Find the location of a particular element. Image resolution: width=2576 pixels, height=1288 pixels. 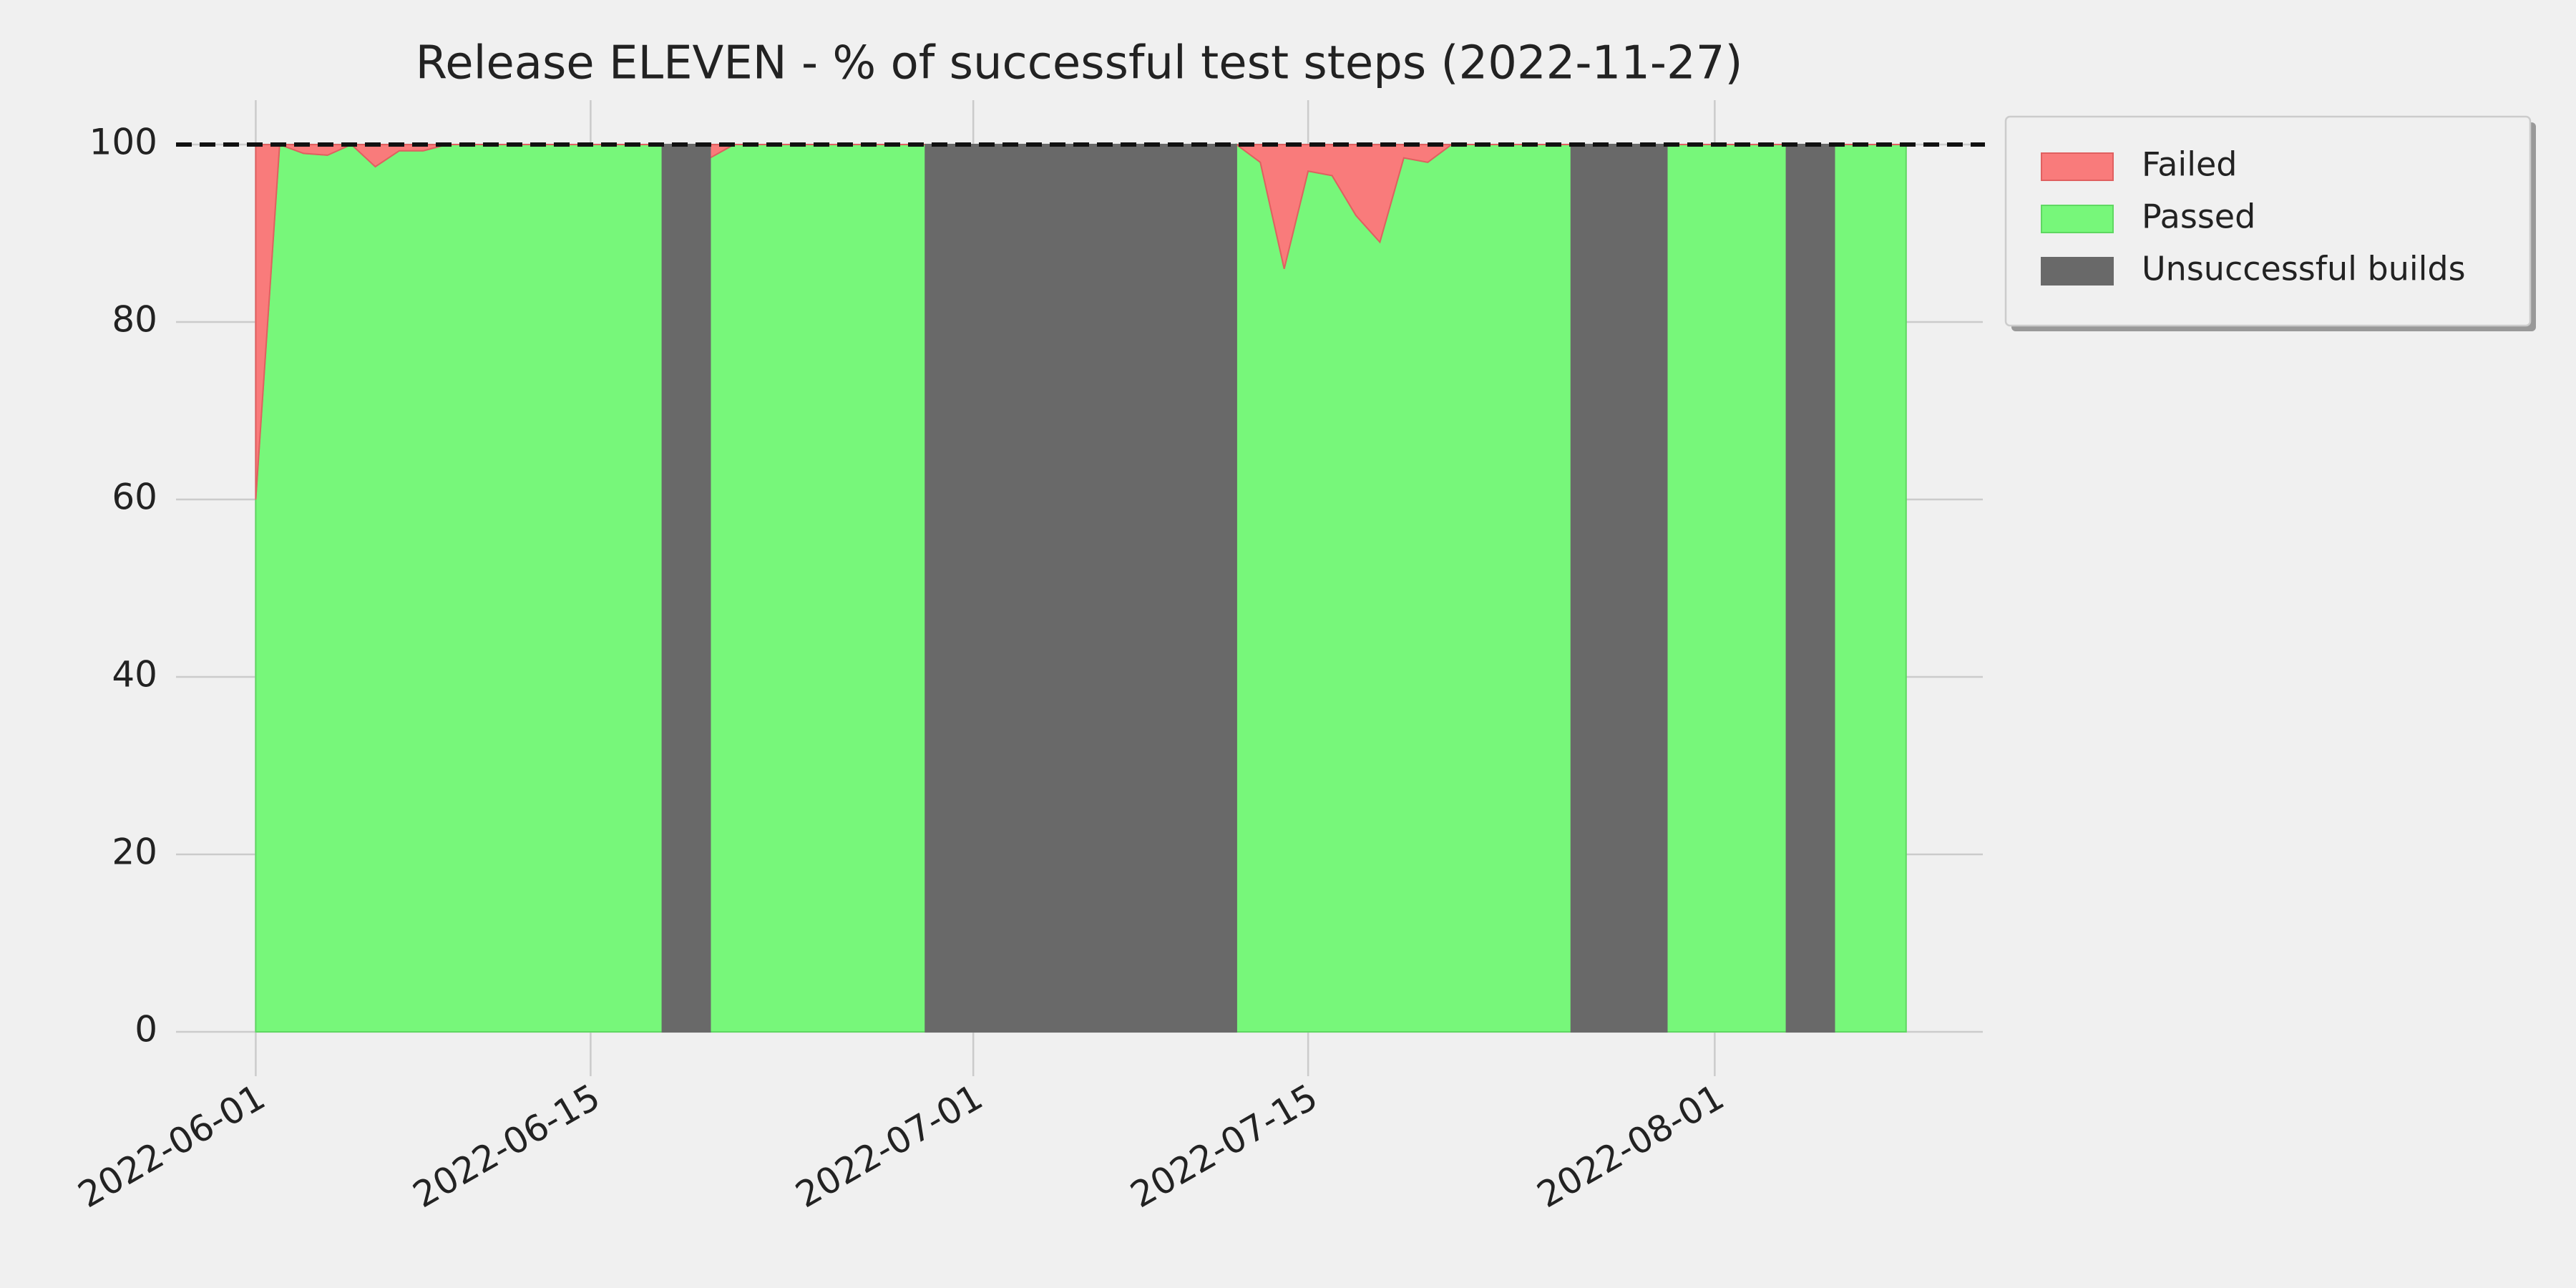

legend: Failed Passed Unsuccessful builds is located at coordinates (2270, 223).